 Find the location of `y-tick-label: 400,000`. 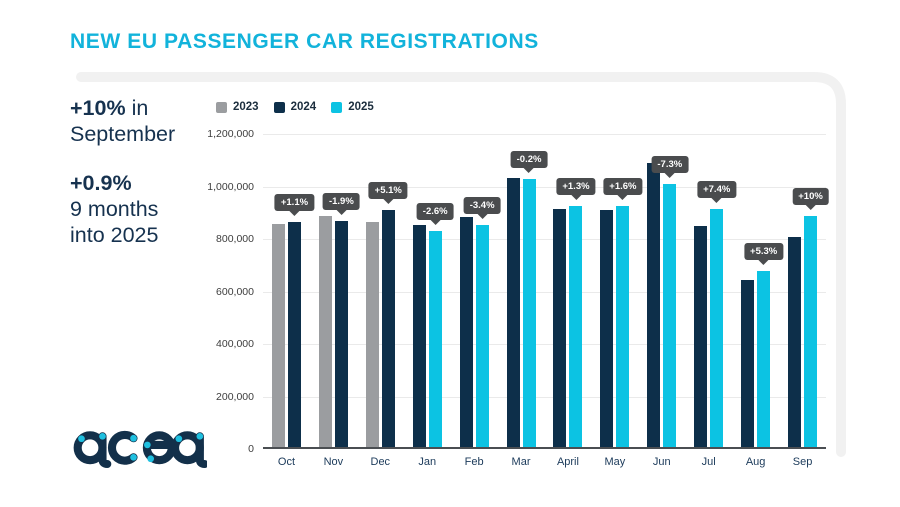

y-tick-label: 400,000 is located at coordinates (235, 344).